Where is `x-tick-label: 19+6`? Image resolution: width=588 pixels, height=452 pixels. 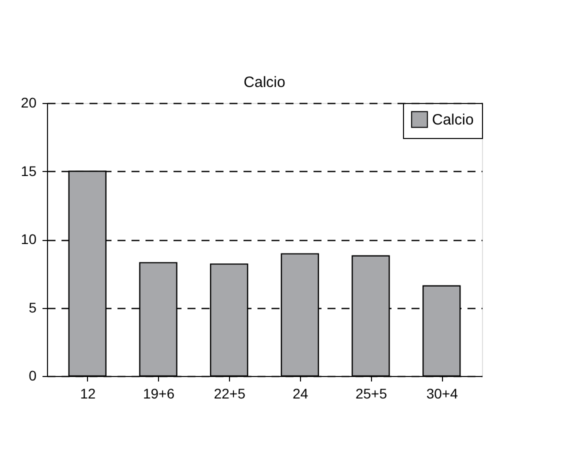
x-tick-label: 19+6 is located at coordinates (158, 394).